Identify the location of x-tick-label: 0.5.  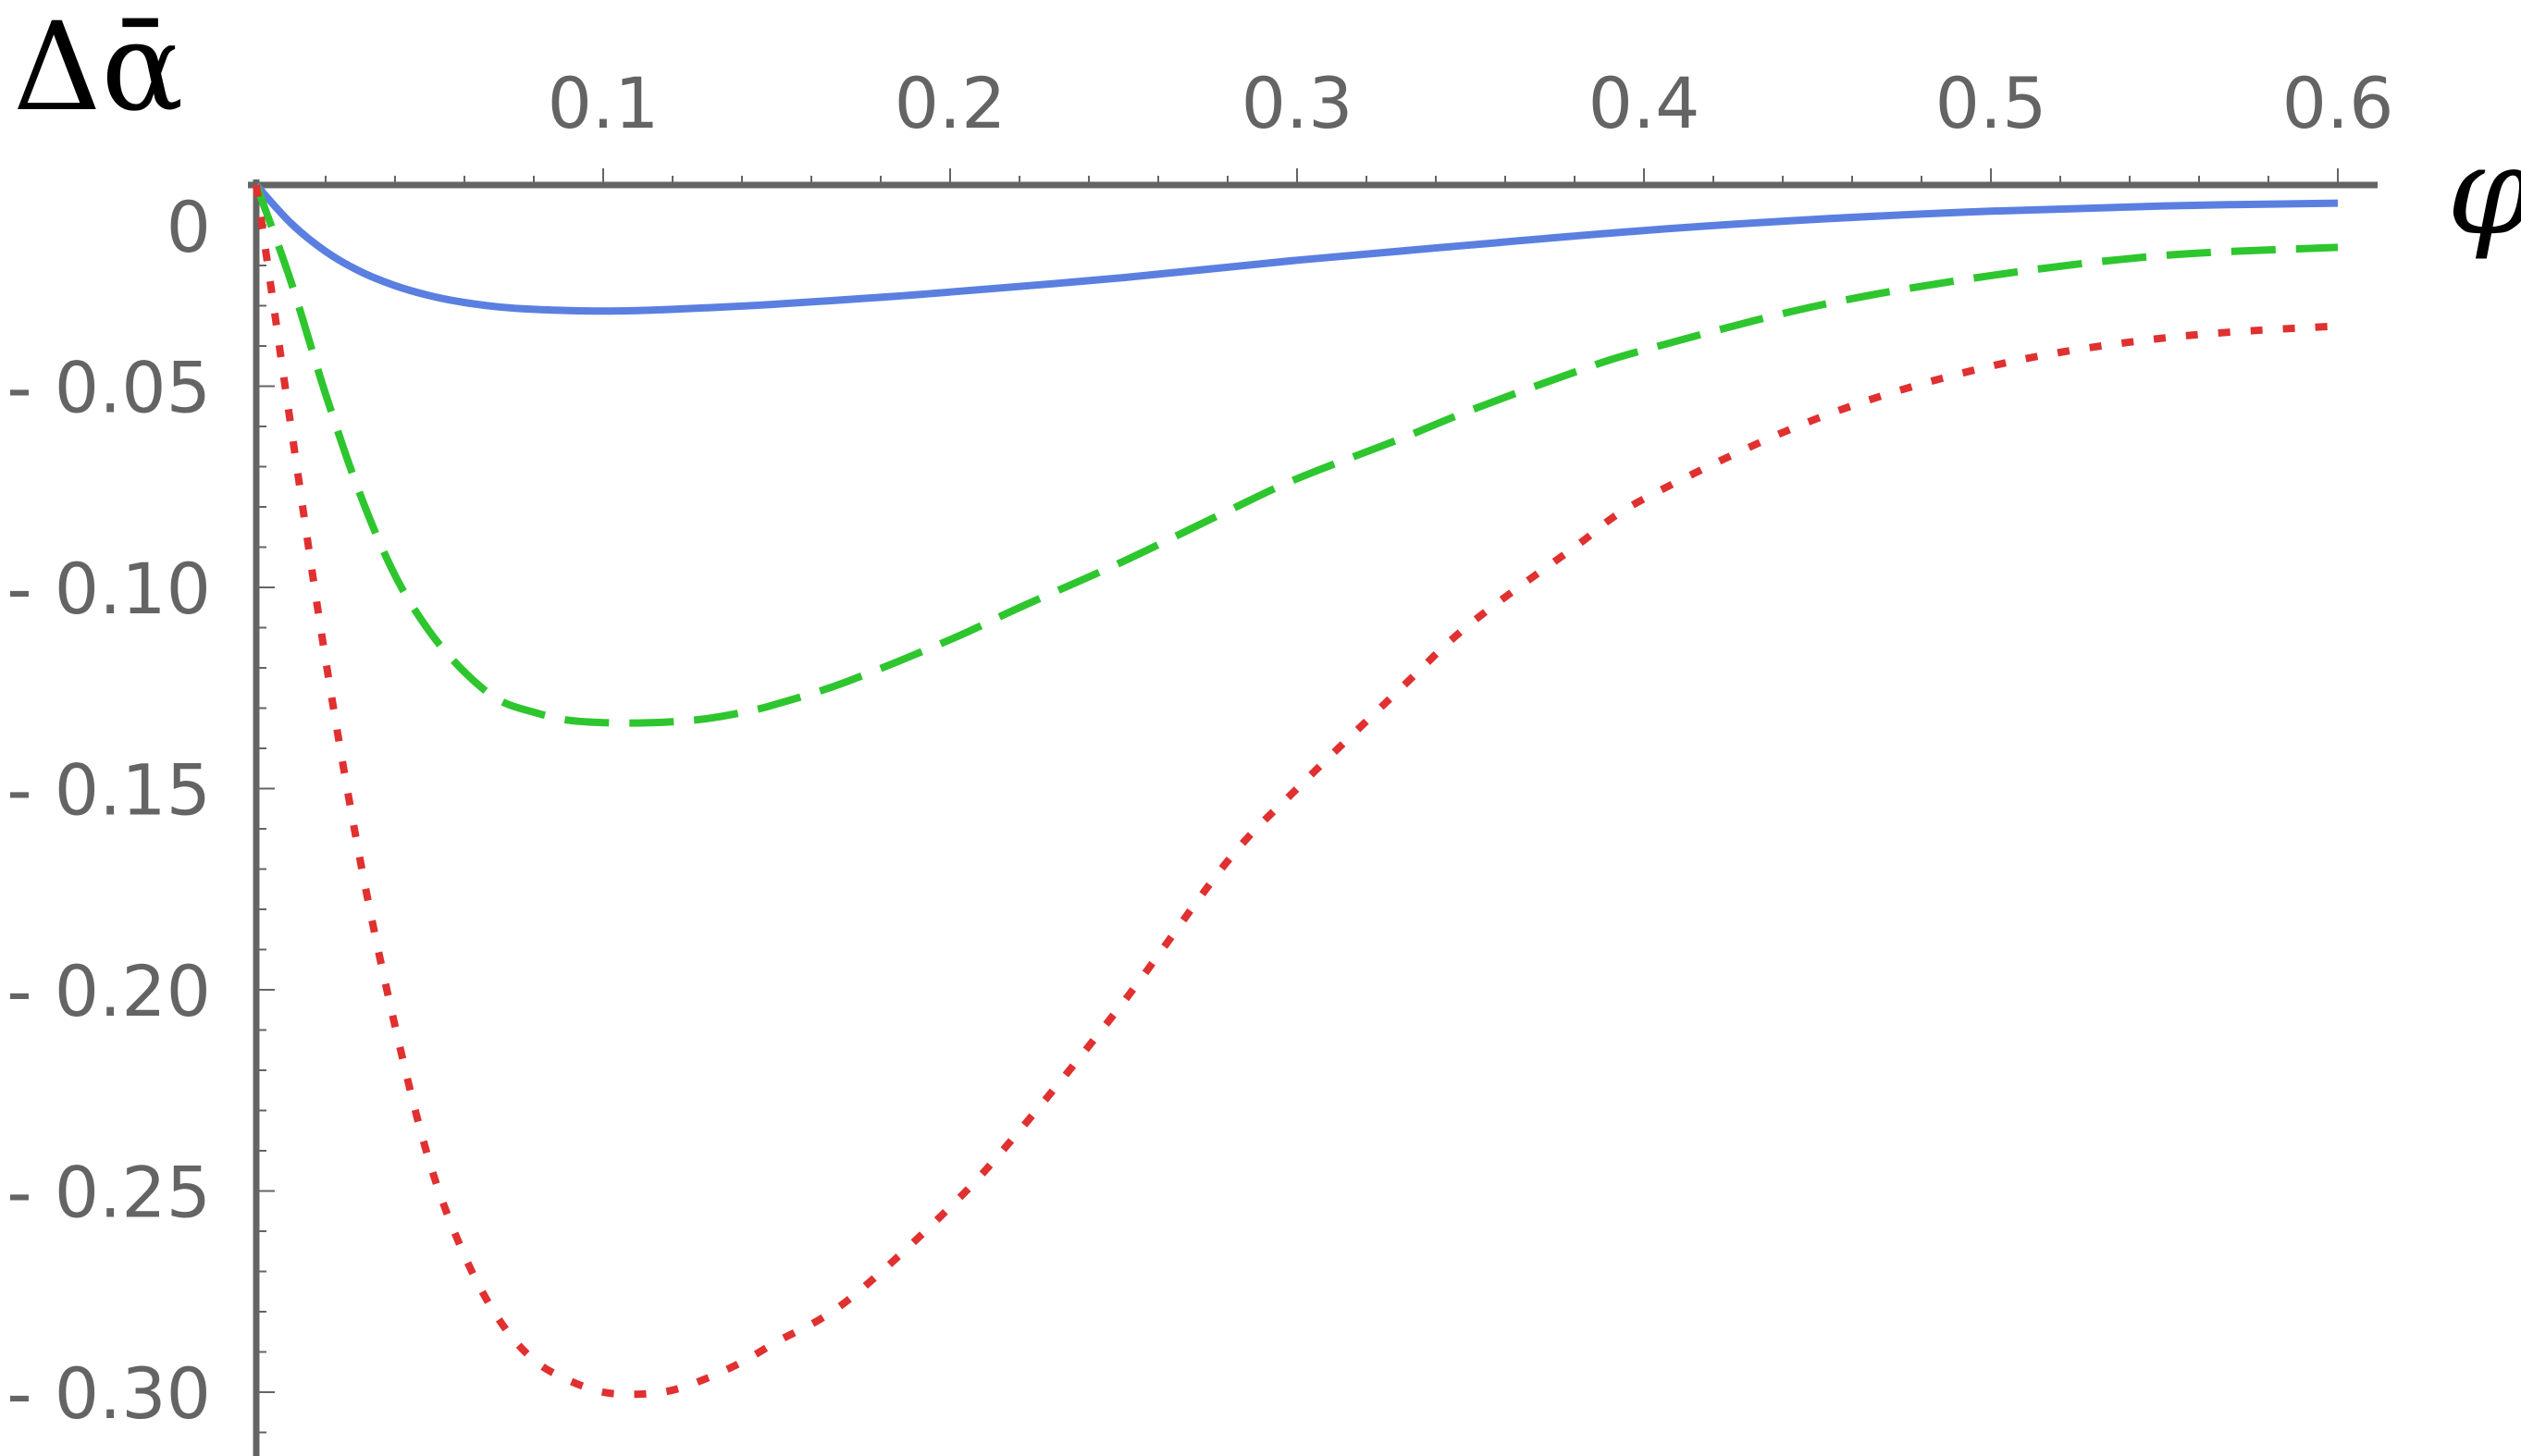
(1991, 103).